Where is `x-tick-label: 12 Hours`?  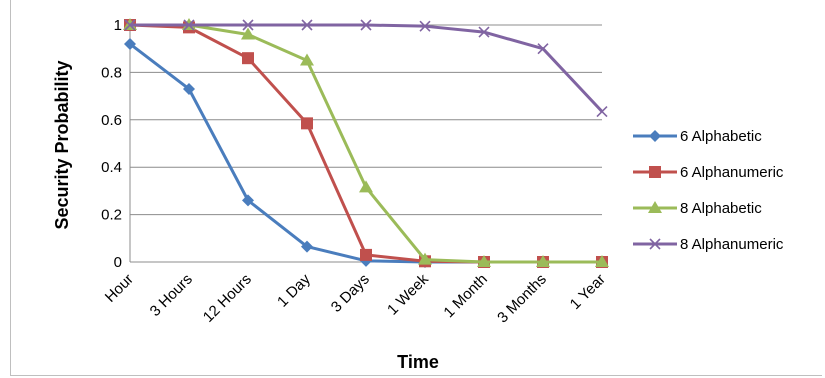 x-tick-label: 12 Hours is located at coordinates (227, 298).